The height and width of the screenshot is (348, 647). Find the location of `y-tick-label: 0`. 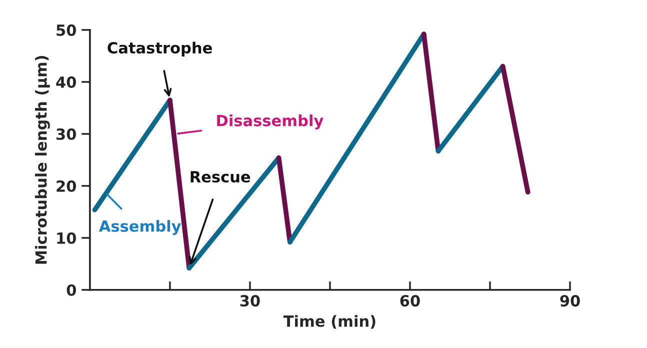

y-tick-label: 0 is located at coordinates (71, 290).